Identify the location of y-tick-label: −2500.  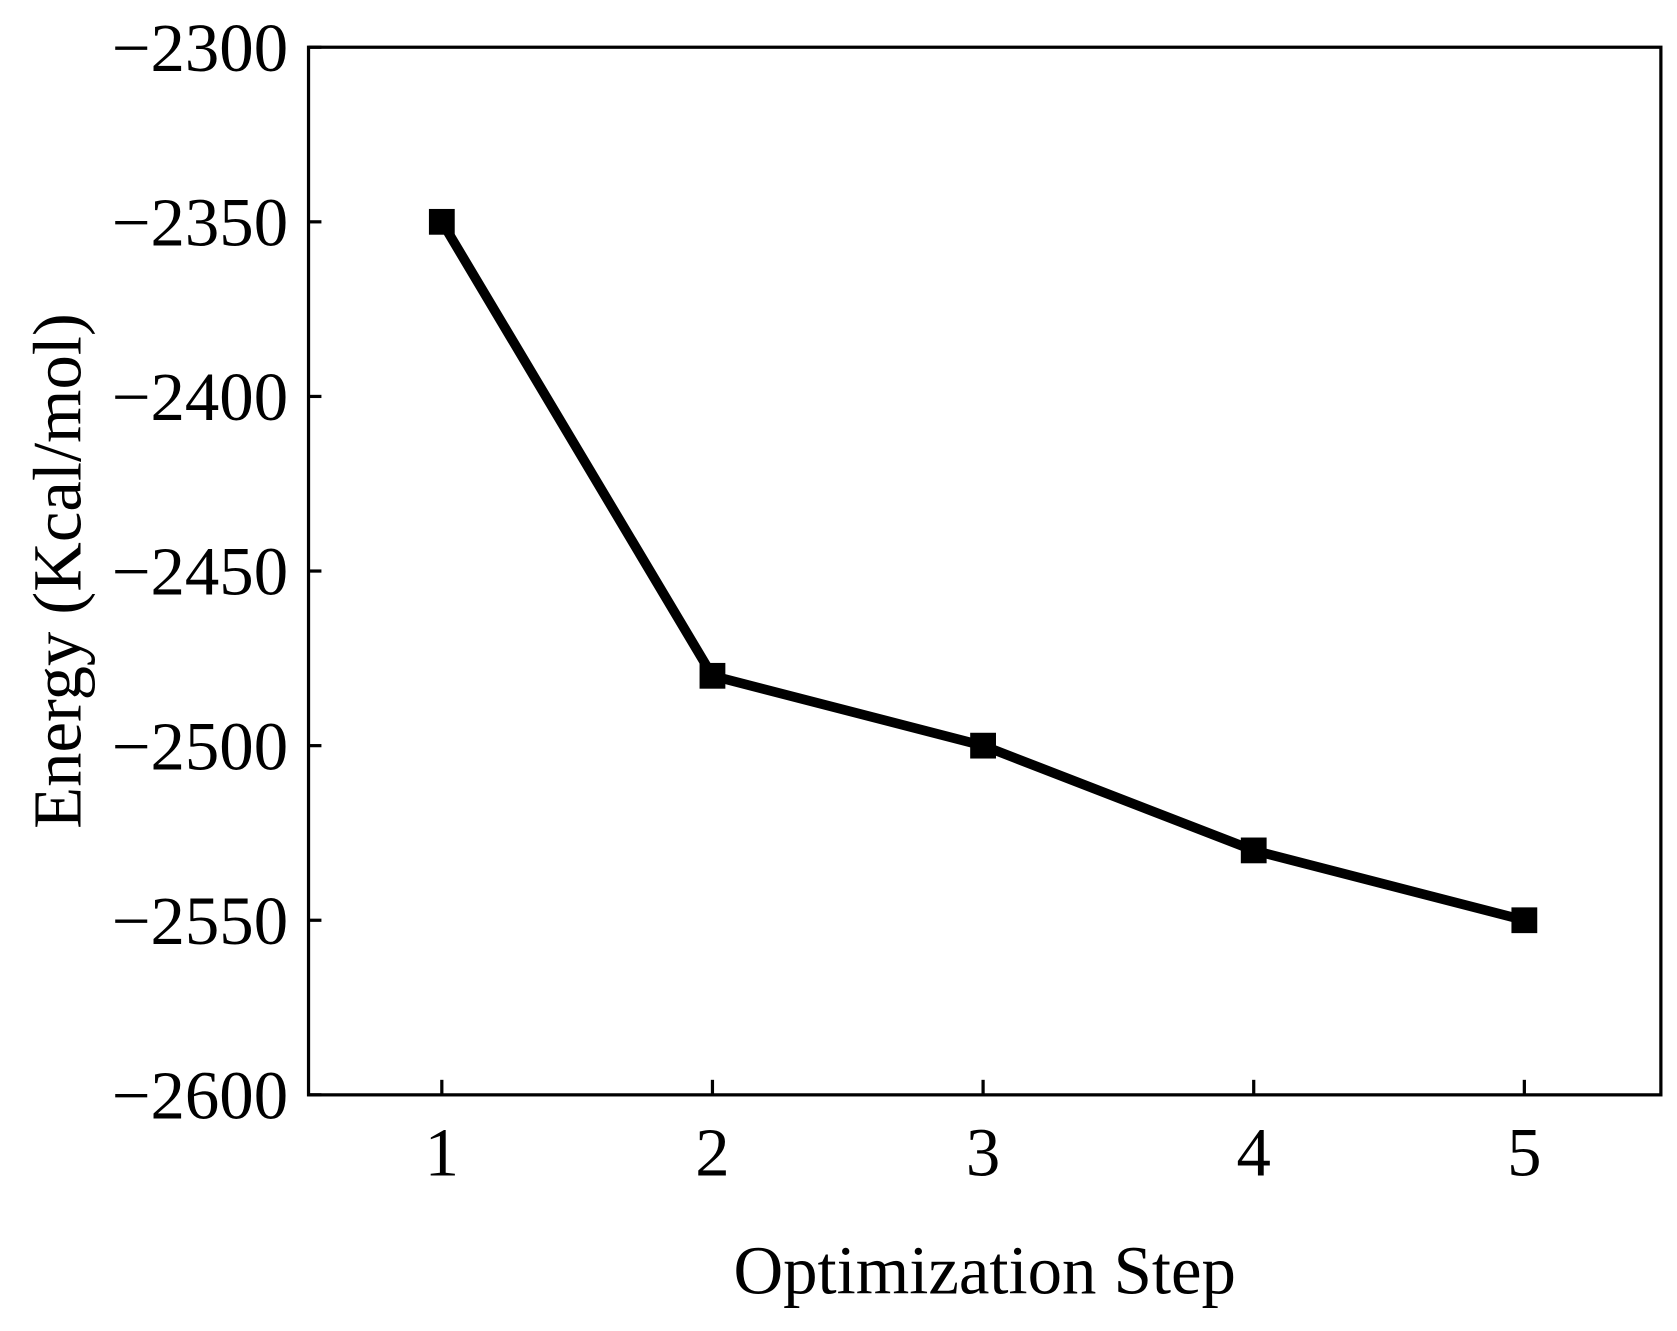
(200, 746).